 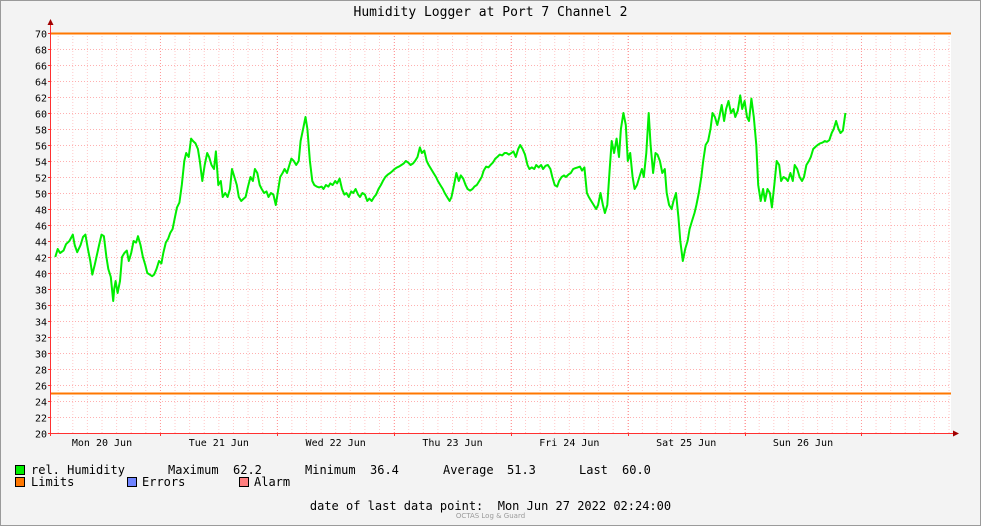 I want to click on x-tick-label: Mon 20 Jun, so click(x=102, y=443).